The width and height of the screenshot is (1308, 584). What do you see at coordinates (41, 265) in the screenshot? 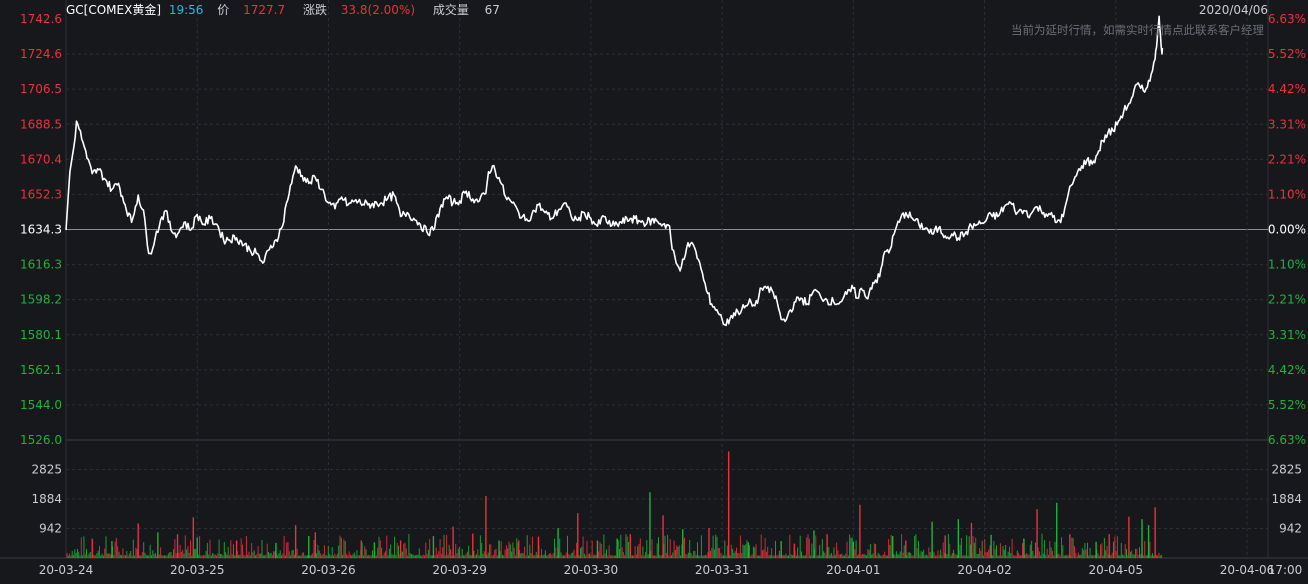
I see `y-tick-label: 1616.3` at bounding box center [41, 265].